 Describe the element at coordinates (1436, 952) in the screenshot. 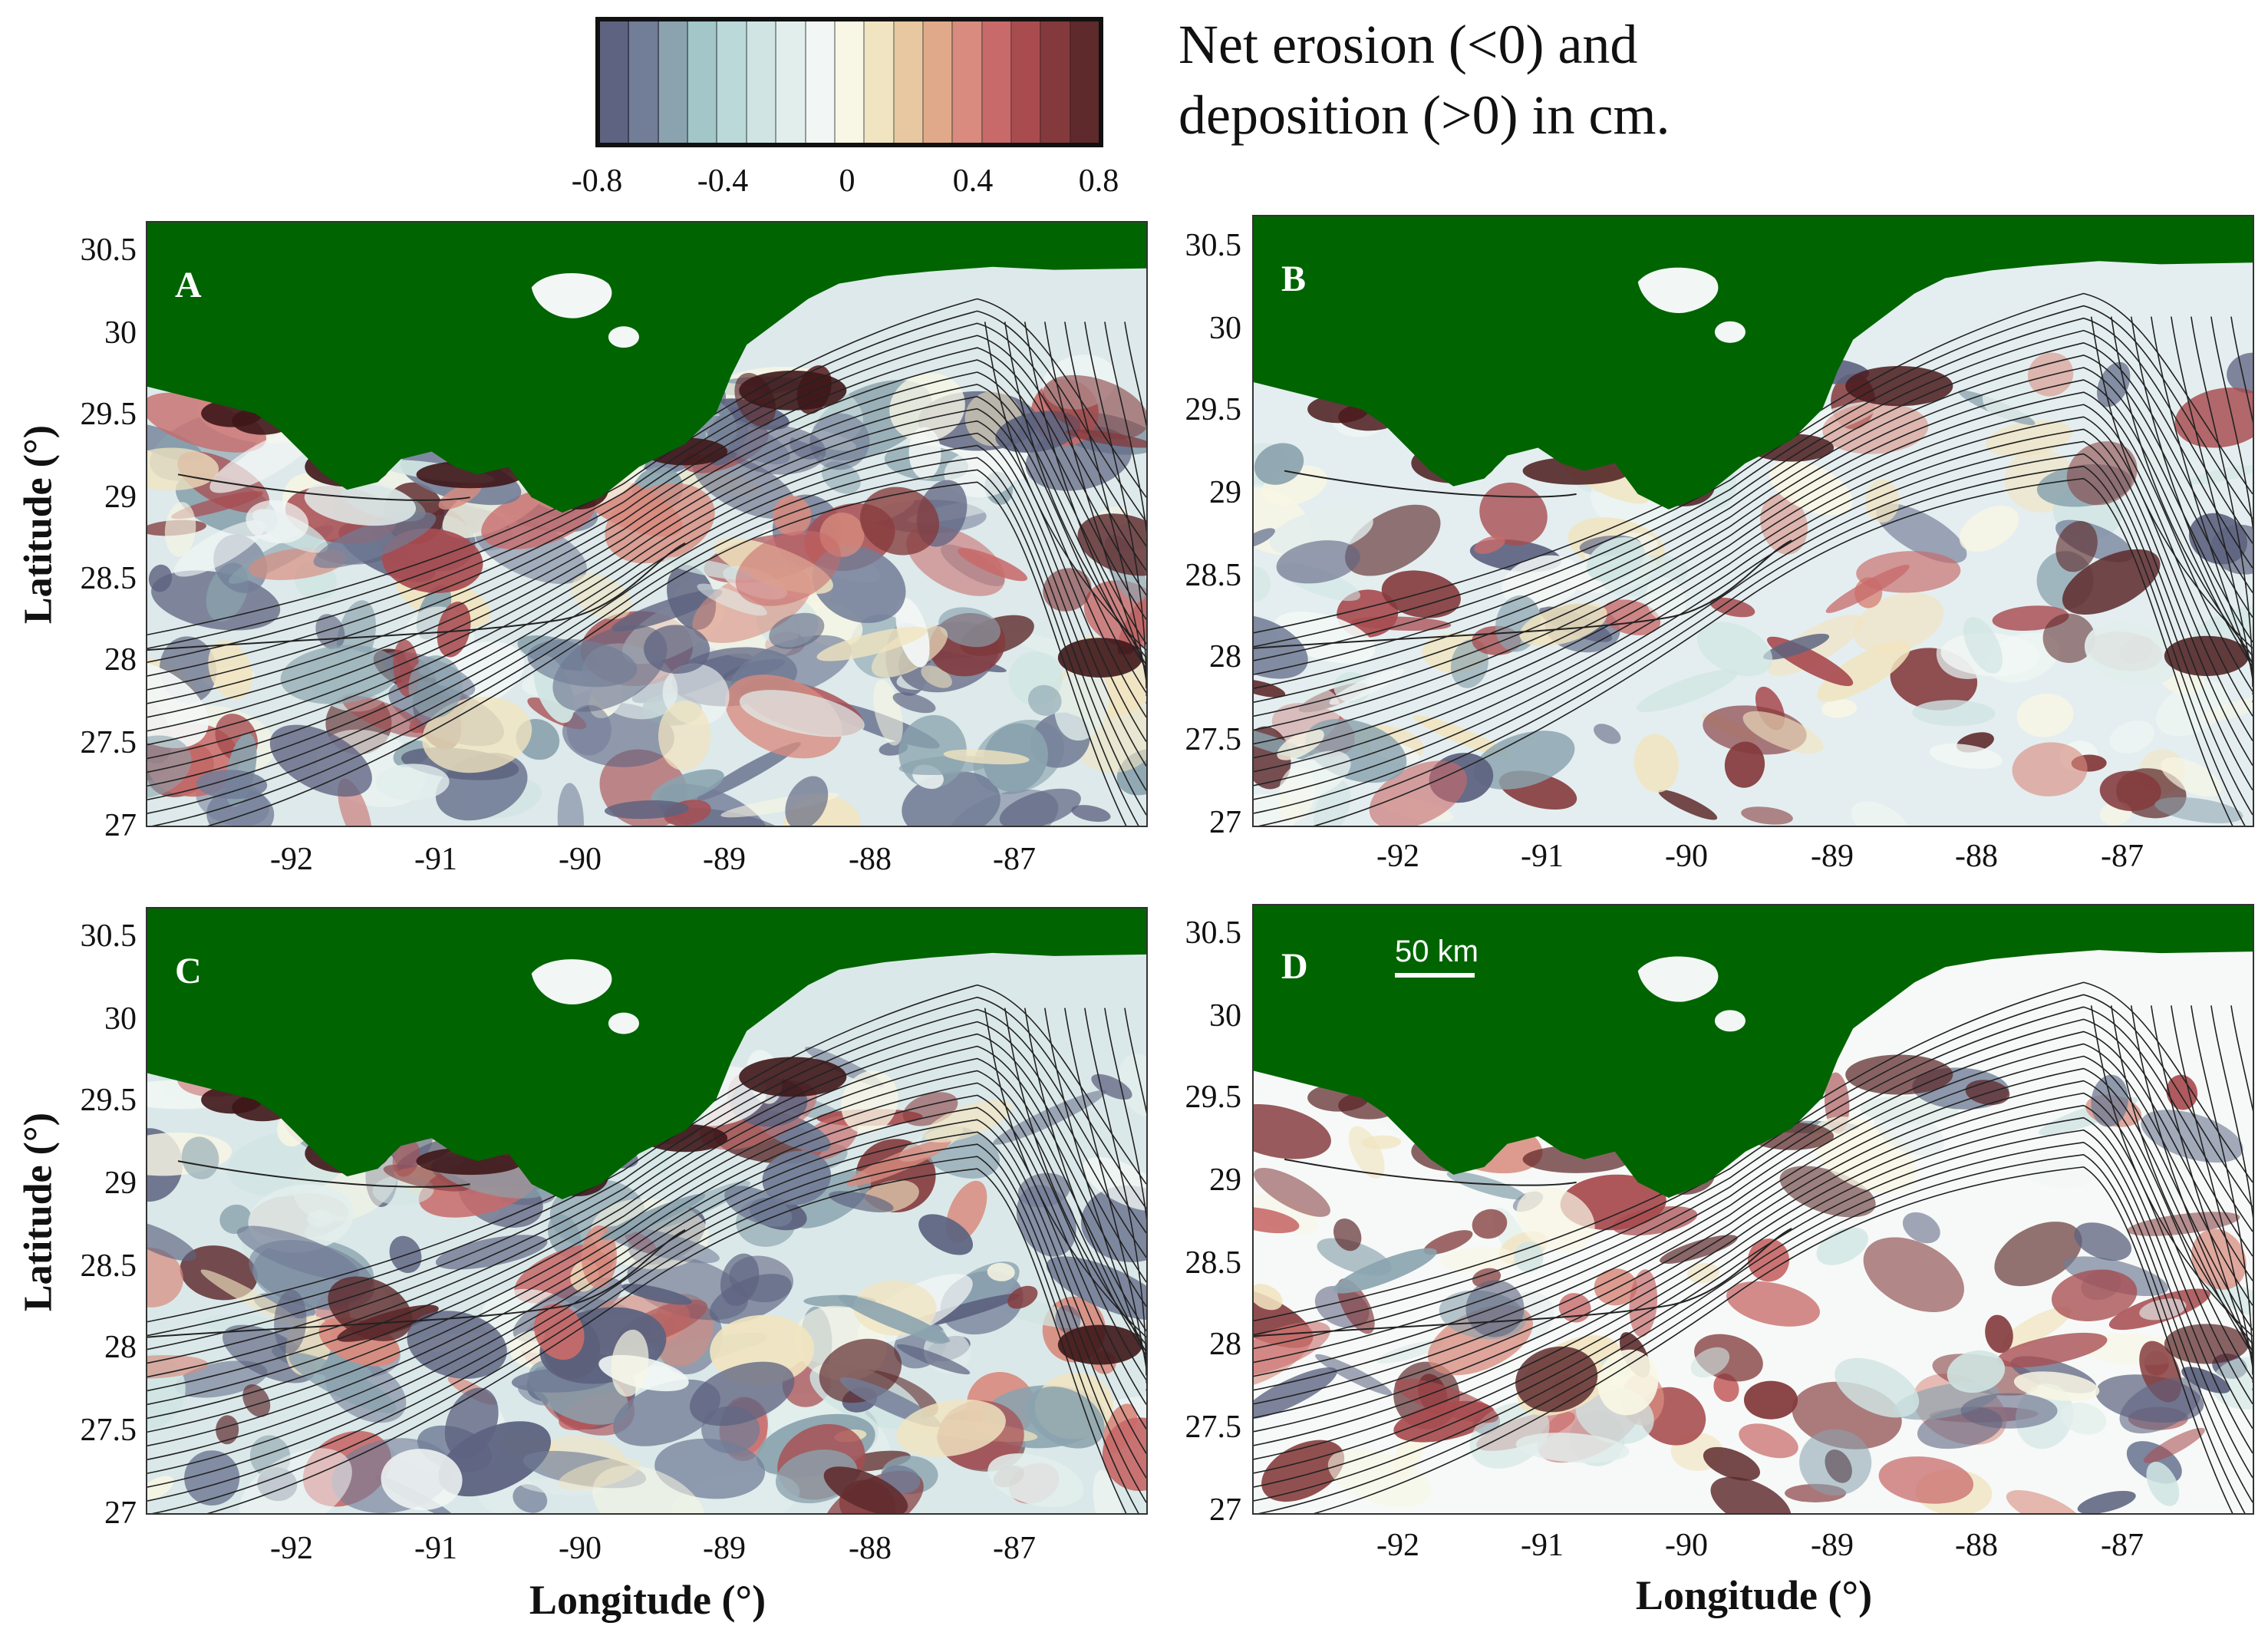

I see `scale-bar-label: 50 km` at that location.